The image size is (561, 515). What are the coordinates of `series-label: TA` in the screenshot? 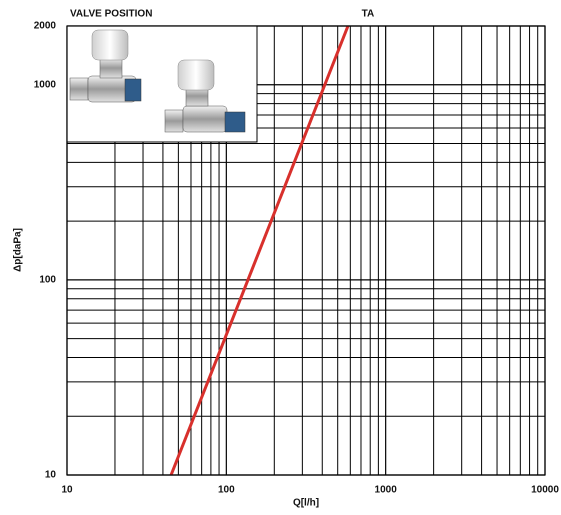 It's located at (368, 14).